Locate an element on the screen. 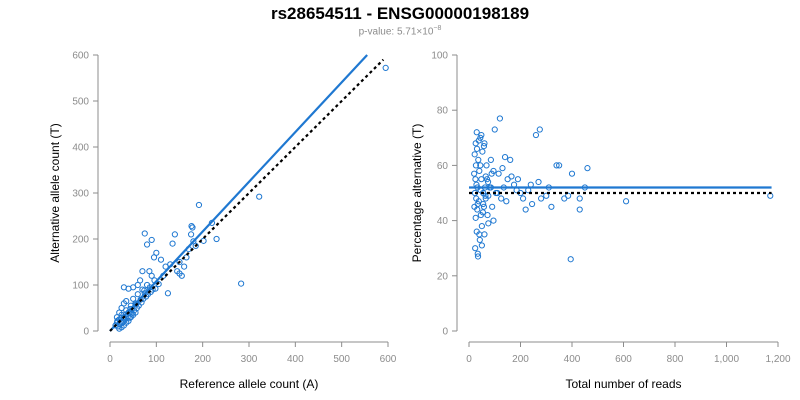 The height and width of the screenshot is (400, 800). y-tick-label: 60 is located at coordinates (443, 166).